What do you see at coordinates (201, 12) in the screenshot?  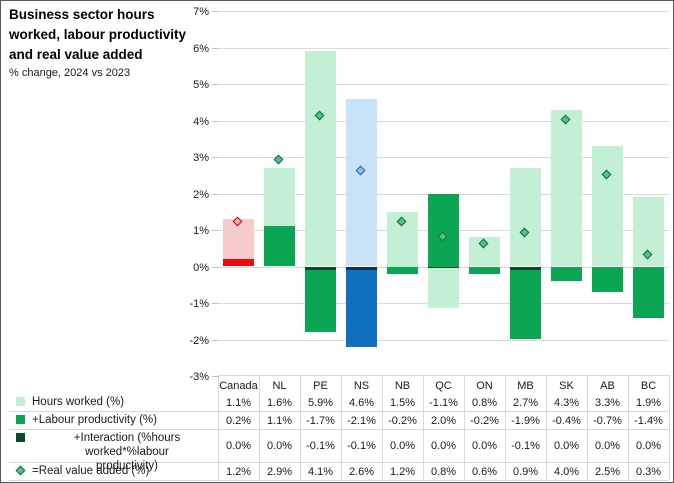 I see `y-axis-tick-label: 7%` at bounding box center [201, 12].